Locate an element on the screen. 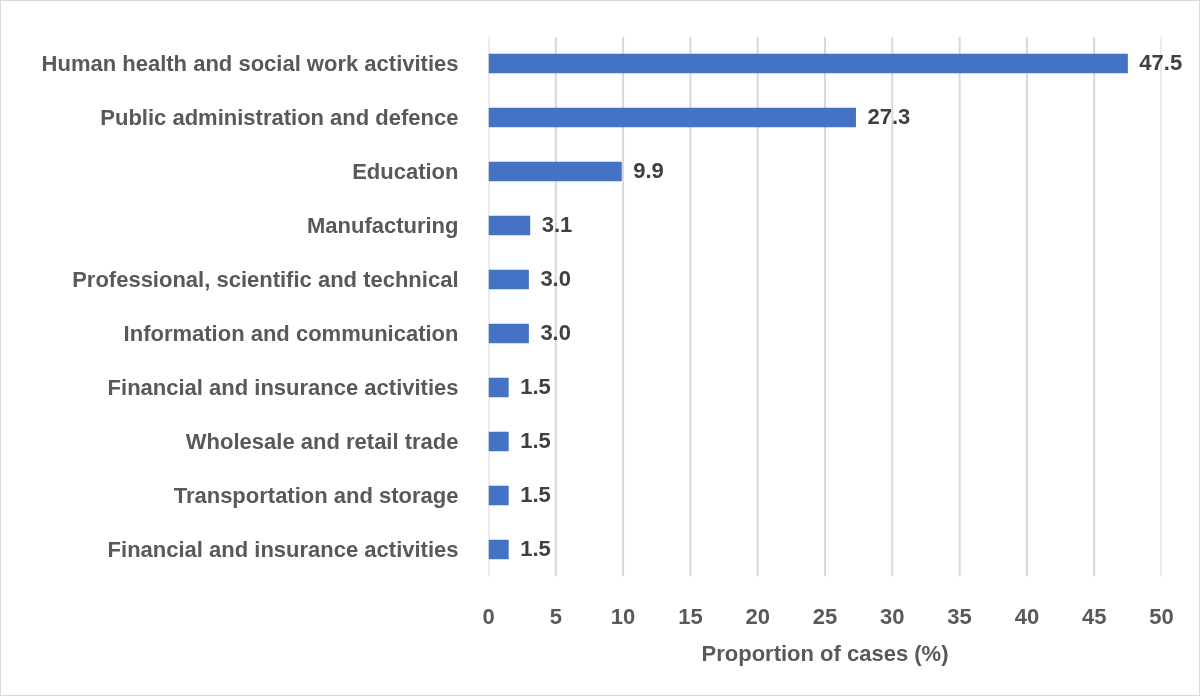 The image size is (1204, 700). x-tick-label: 40 is located at coordinates (1027, 616).